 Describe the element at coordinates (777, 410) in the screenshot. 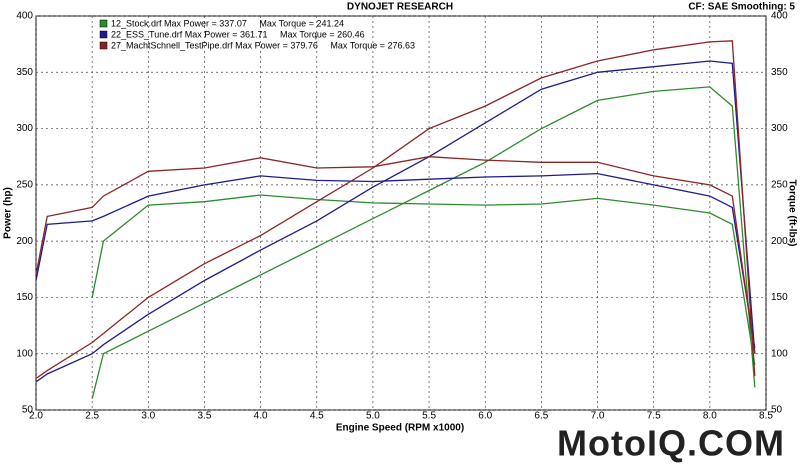

I see `y2-tick-label: 50` at that location.